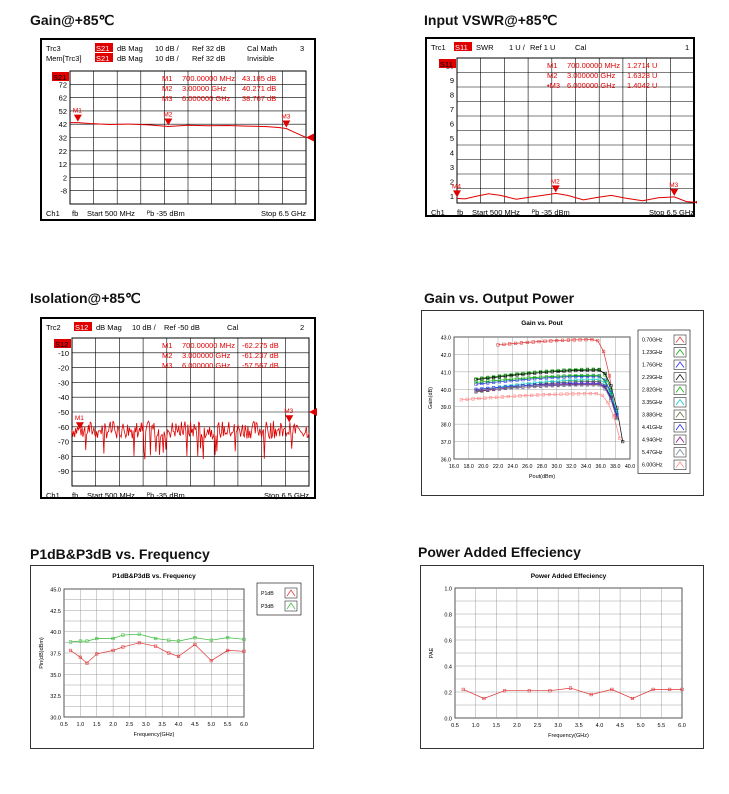 The image size is (729, 794). What do you see at coordinates (167, 58) in the screenshot?
I see `header-row2-scale: 10 dB /` at bounding box center [167, 58].